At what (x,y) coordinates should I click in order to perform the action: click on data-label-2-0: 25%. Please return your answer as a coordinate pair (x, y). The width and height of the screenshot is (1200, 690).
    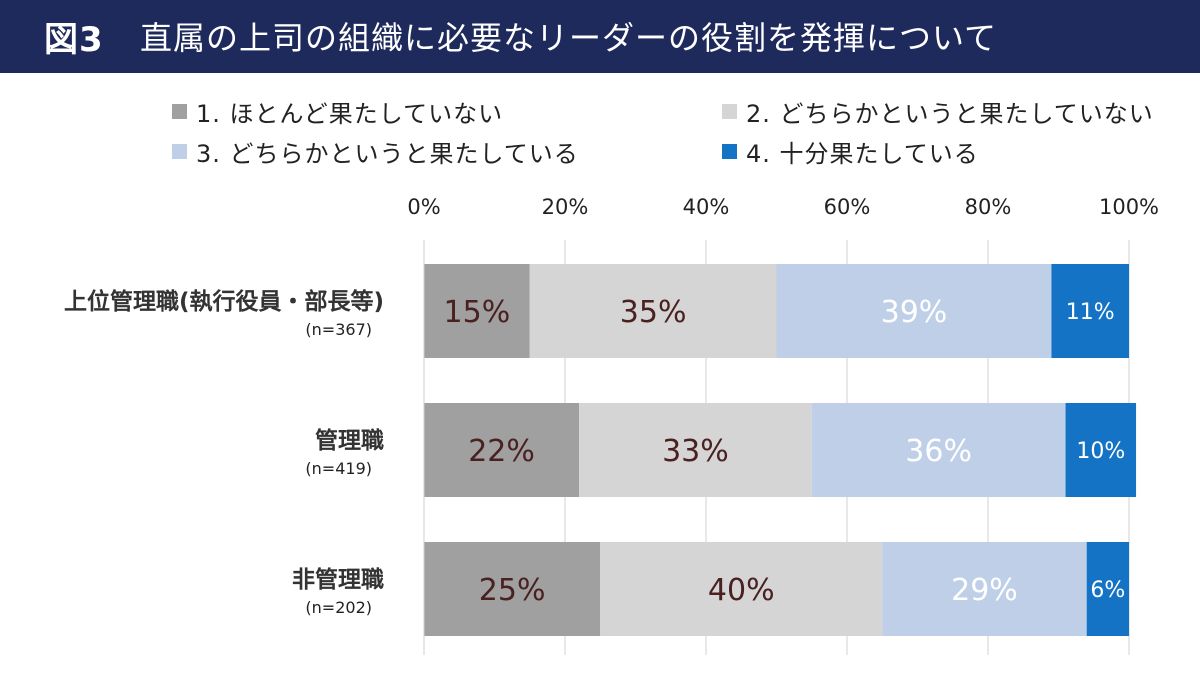
    Looking at the image, I should click on (512, 590).